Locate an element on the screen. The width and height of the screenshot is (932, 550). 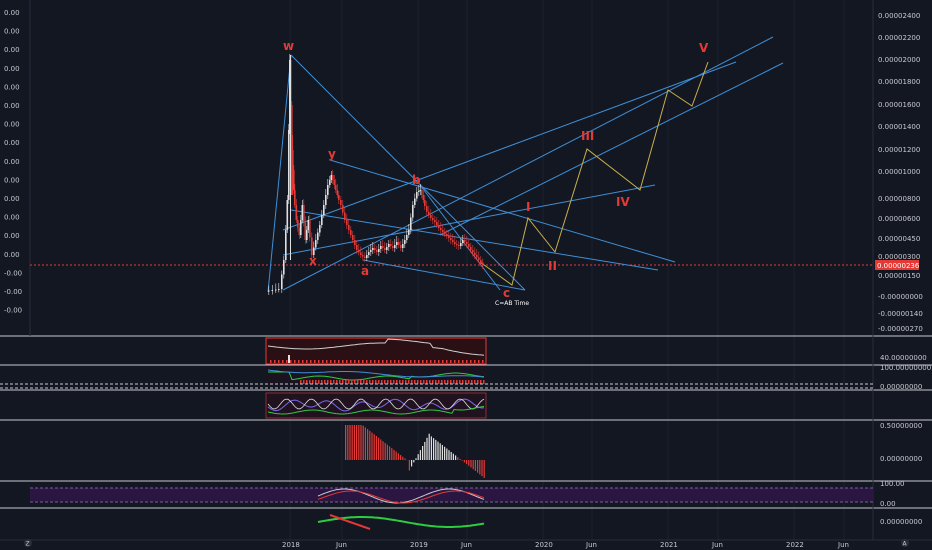
svg-text: A is located at coordinates (905, 544).